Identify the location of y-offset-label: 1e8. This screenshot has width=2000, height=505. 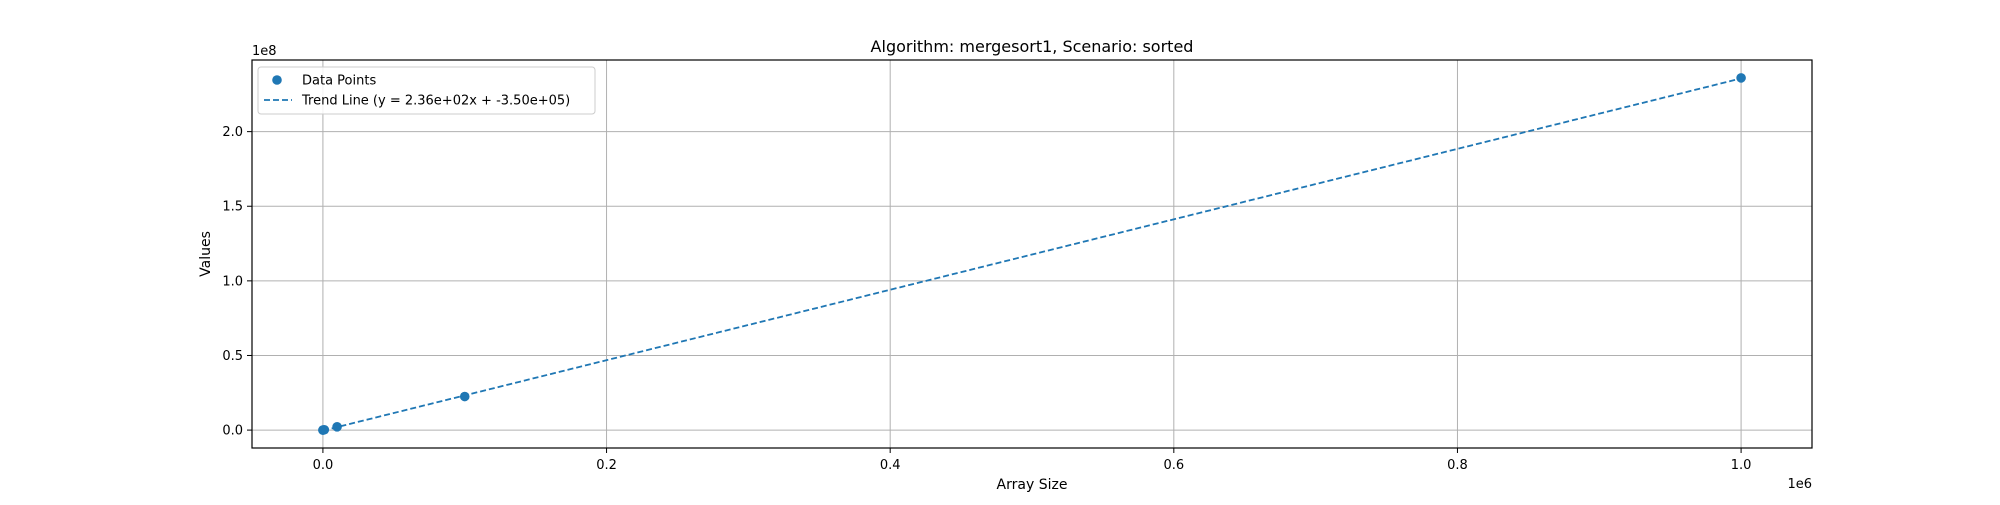
(264, 51).